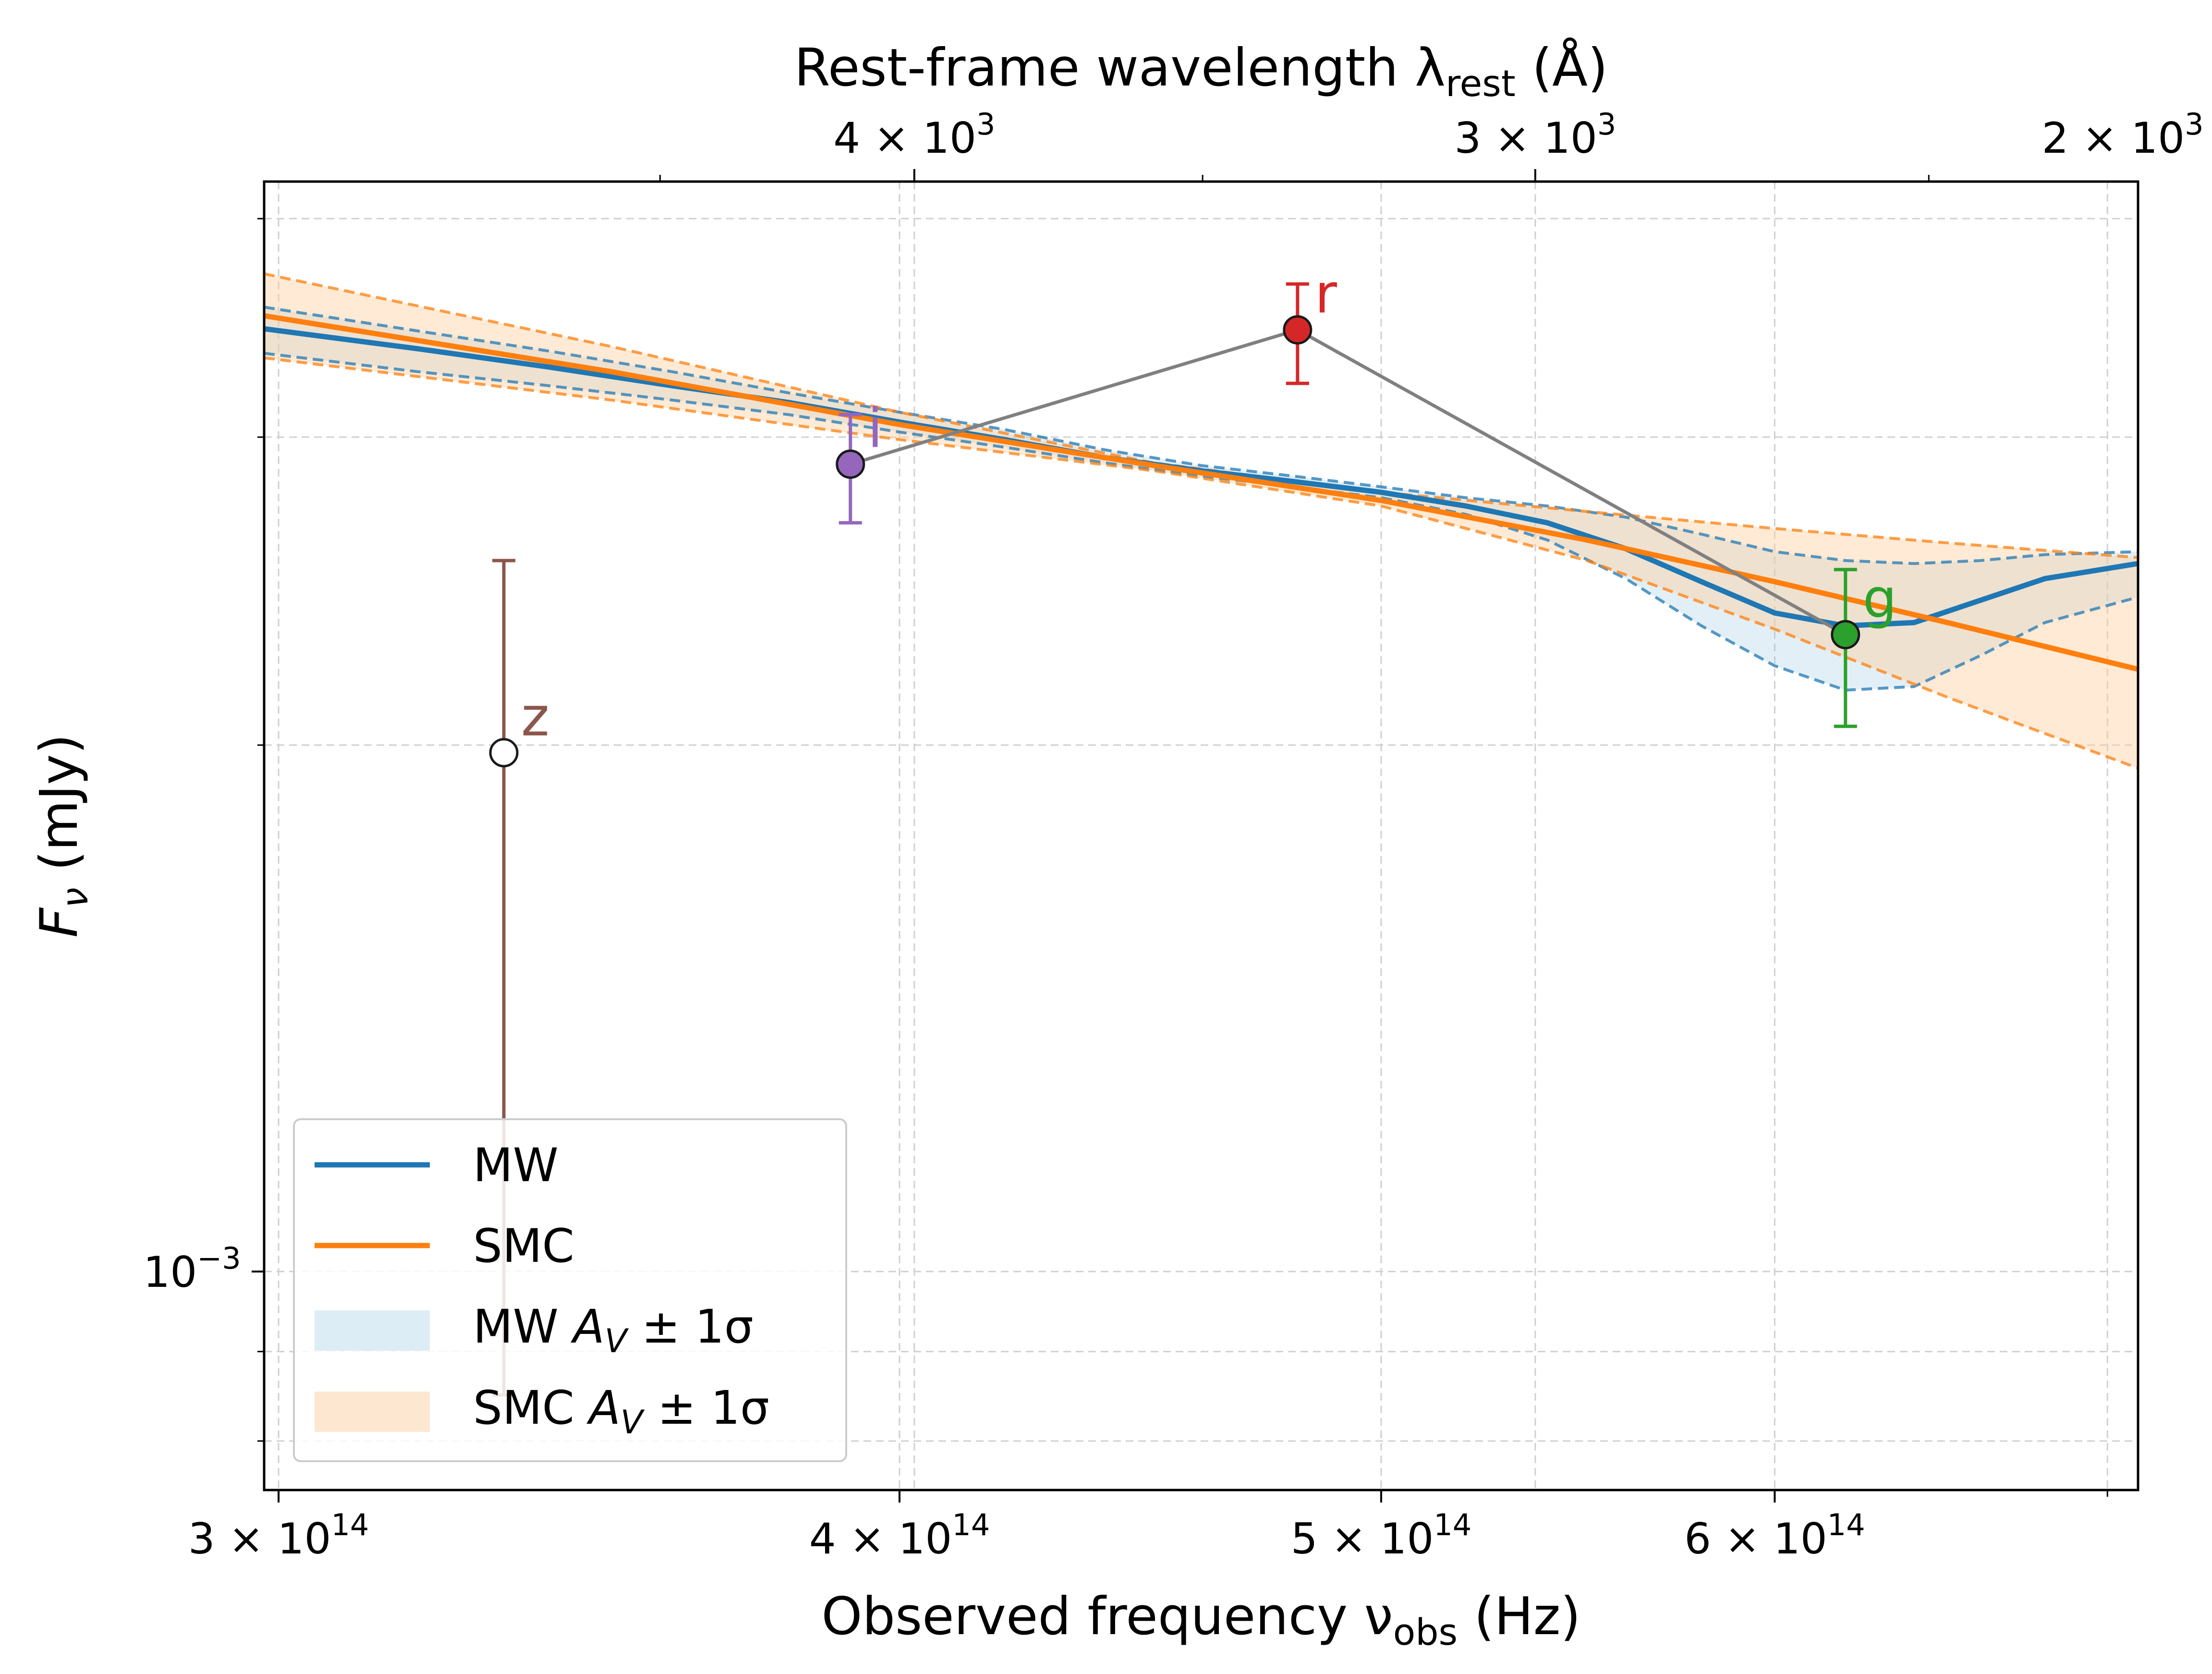 This screenshot has width=2212, height=1674. I want to click on marker-z, so click(504, 753).